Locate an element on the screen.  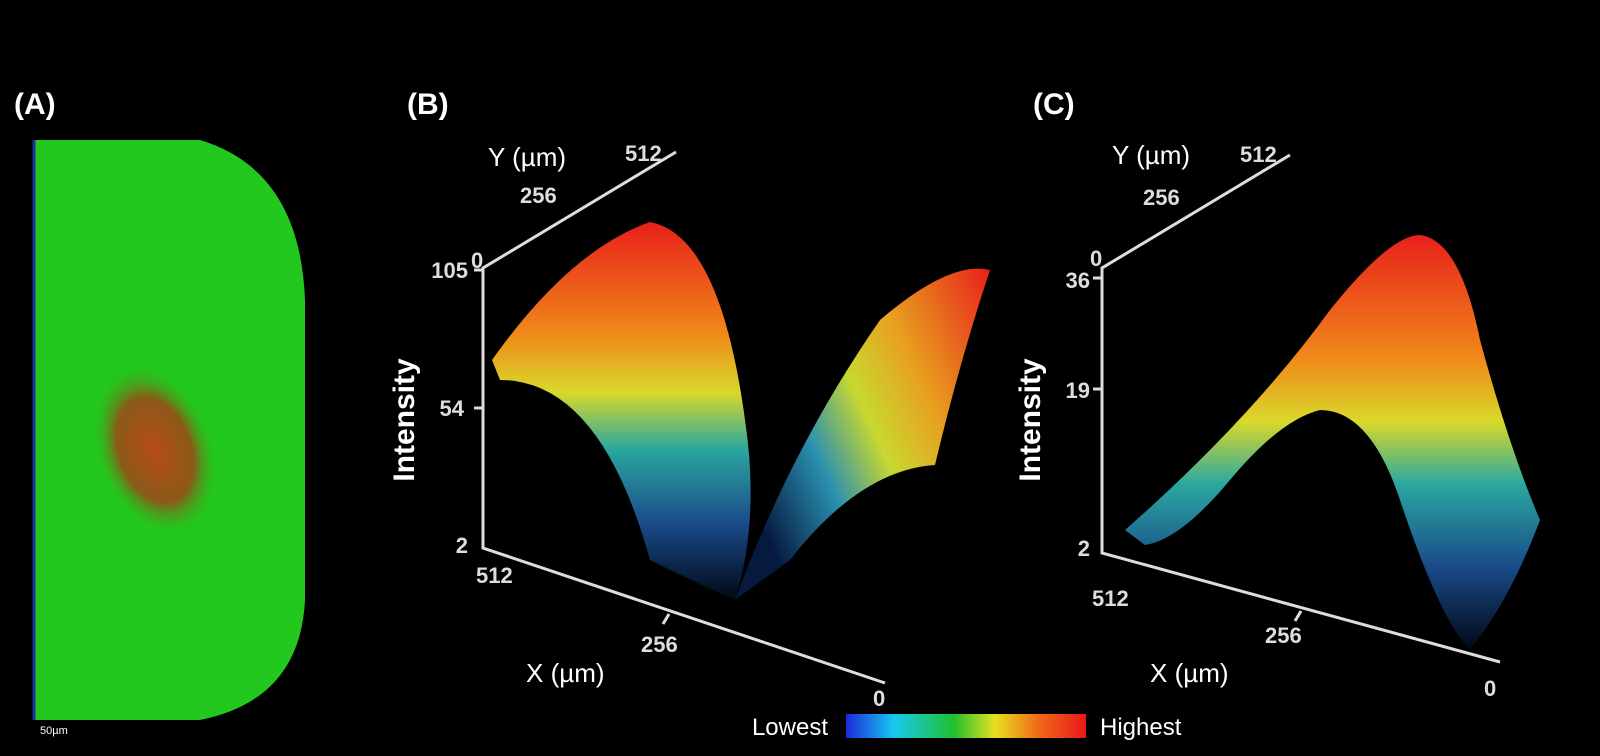
panel-label: (A) is located at coordinates (35, 104).